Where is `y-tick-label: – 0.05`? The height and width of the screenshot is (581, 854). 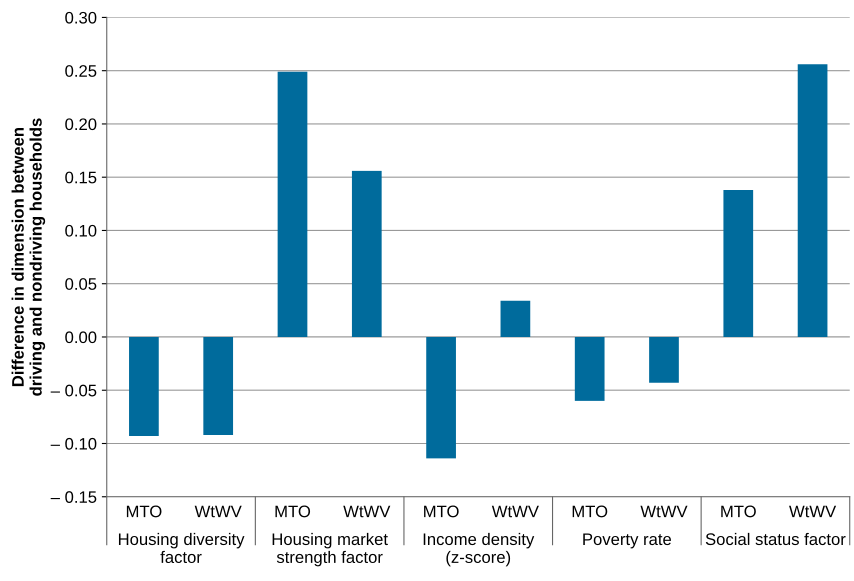 y-tick-label: – 0.05 is located at coordinates (73, 390).